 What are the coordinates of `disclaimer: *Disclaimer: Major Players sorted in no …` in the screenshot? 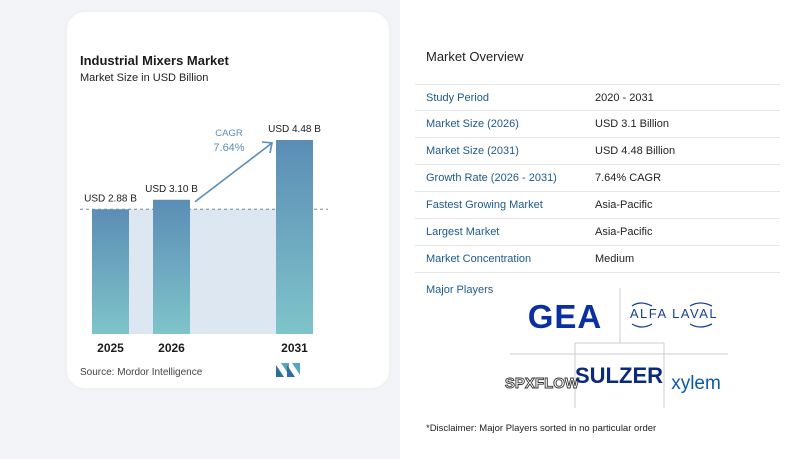 It's located at (541, 428).